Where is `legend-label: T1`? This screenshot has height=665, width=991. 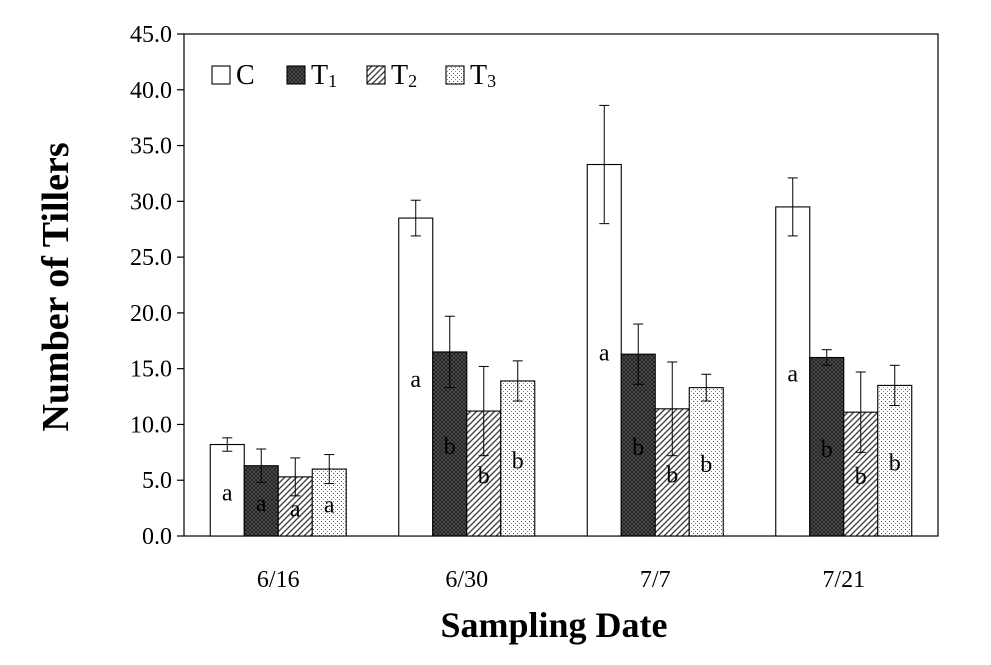
legend-label: T1 is located at coordinates (324, 75).